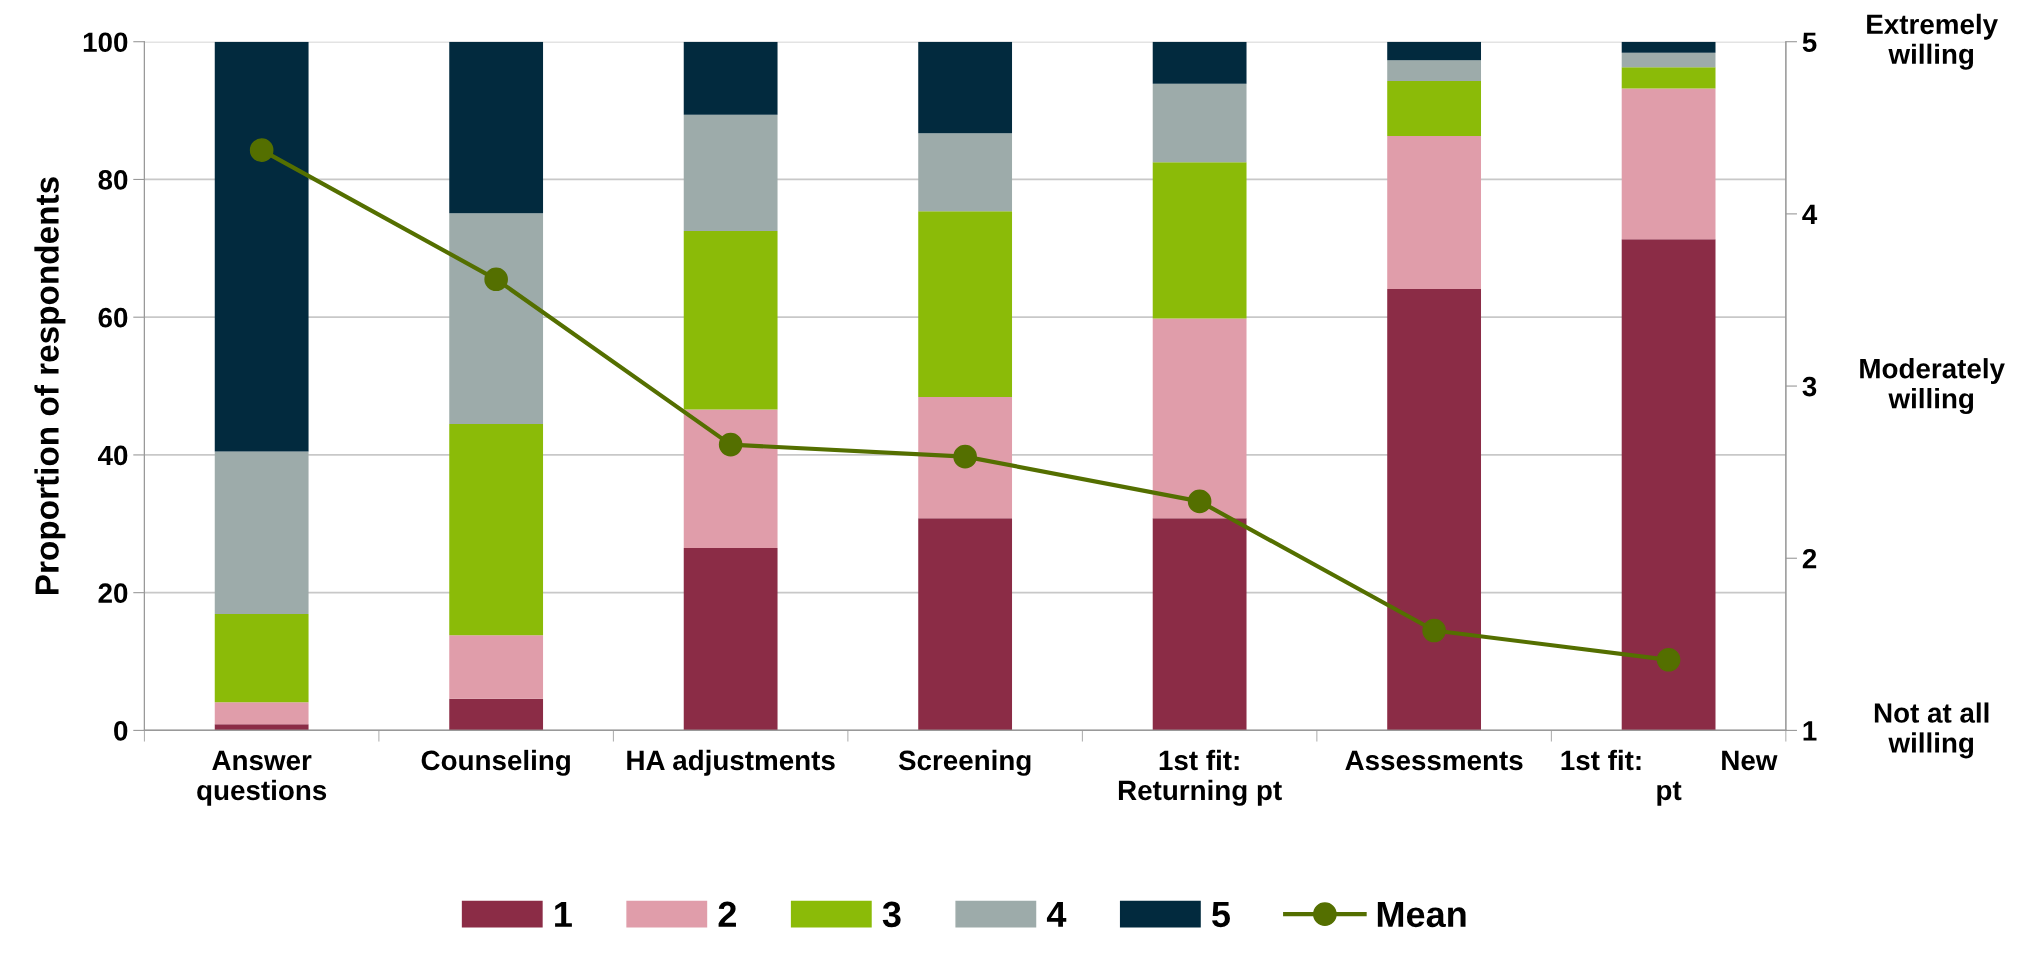 This screenshot has height=970, width=2034. Describe the element at coordinates (113, 317) in the screenshot. I see `y-tick-label: 60` at that location.